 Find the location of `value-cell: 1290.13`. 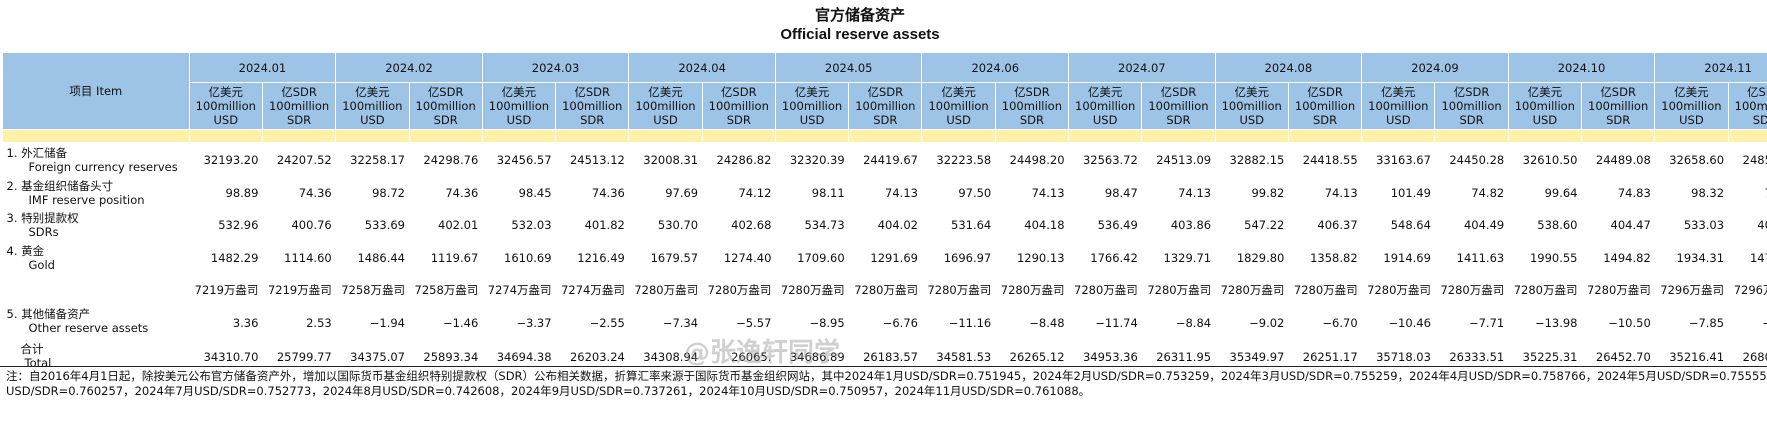

value-cell: 1290.13 is located at coordinates (1040, 258).